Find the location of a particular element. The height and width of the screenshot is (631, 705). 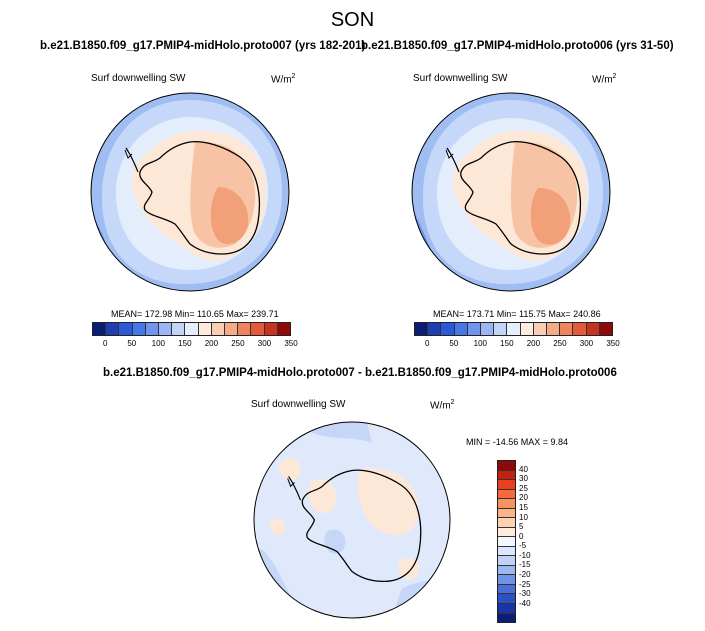

panel-1-map is located at coordinates (190, 192).